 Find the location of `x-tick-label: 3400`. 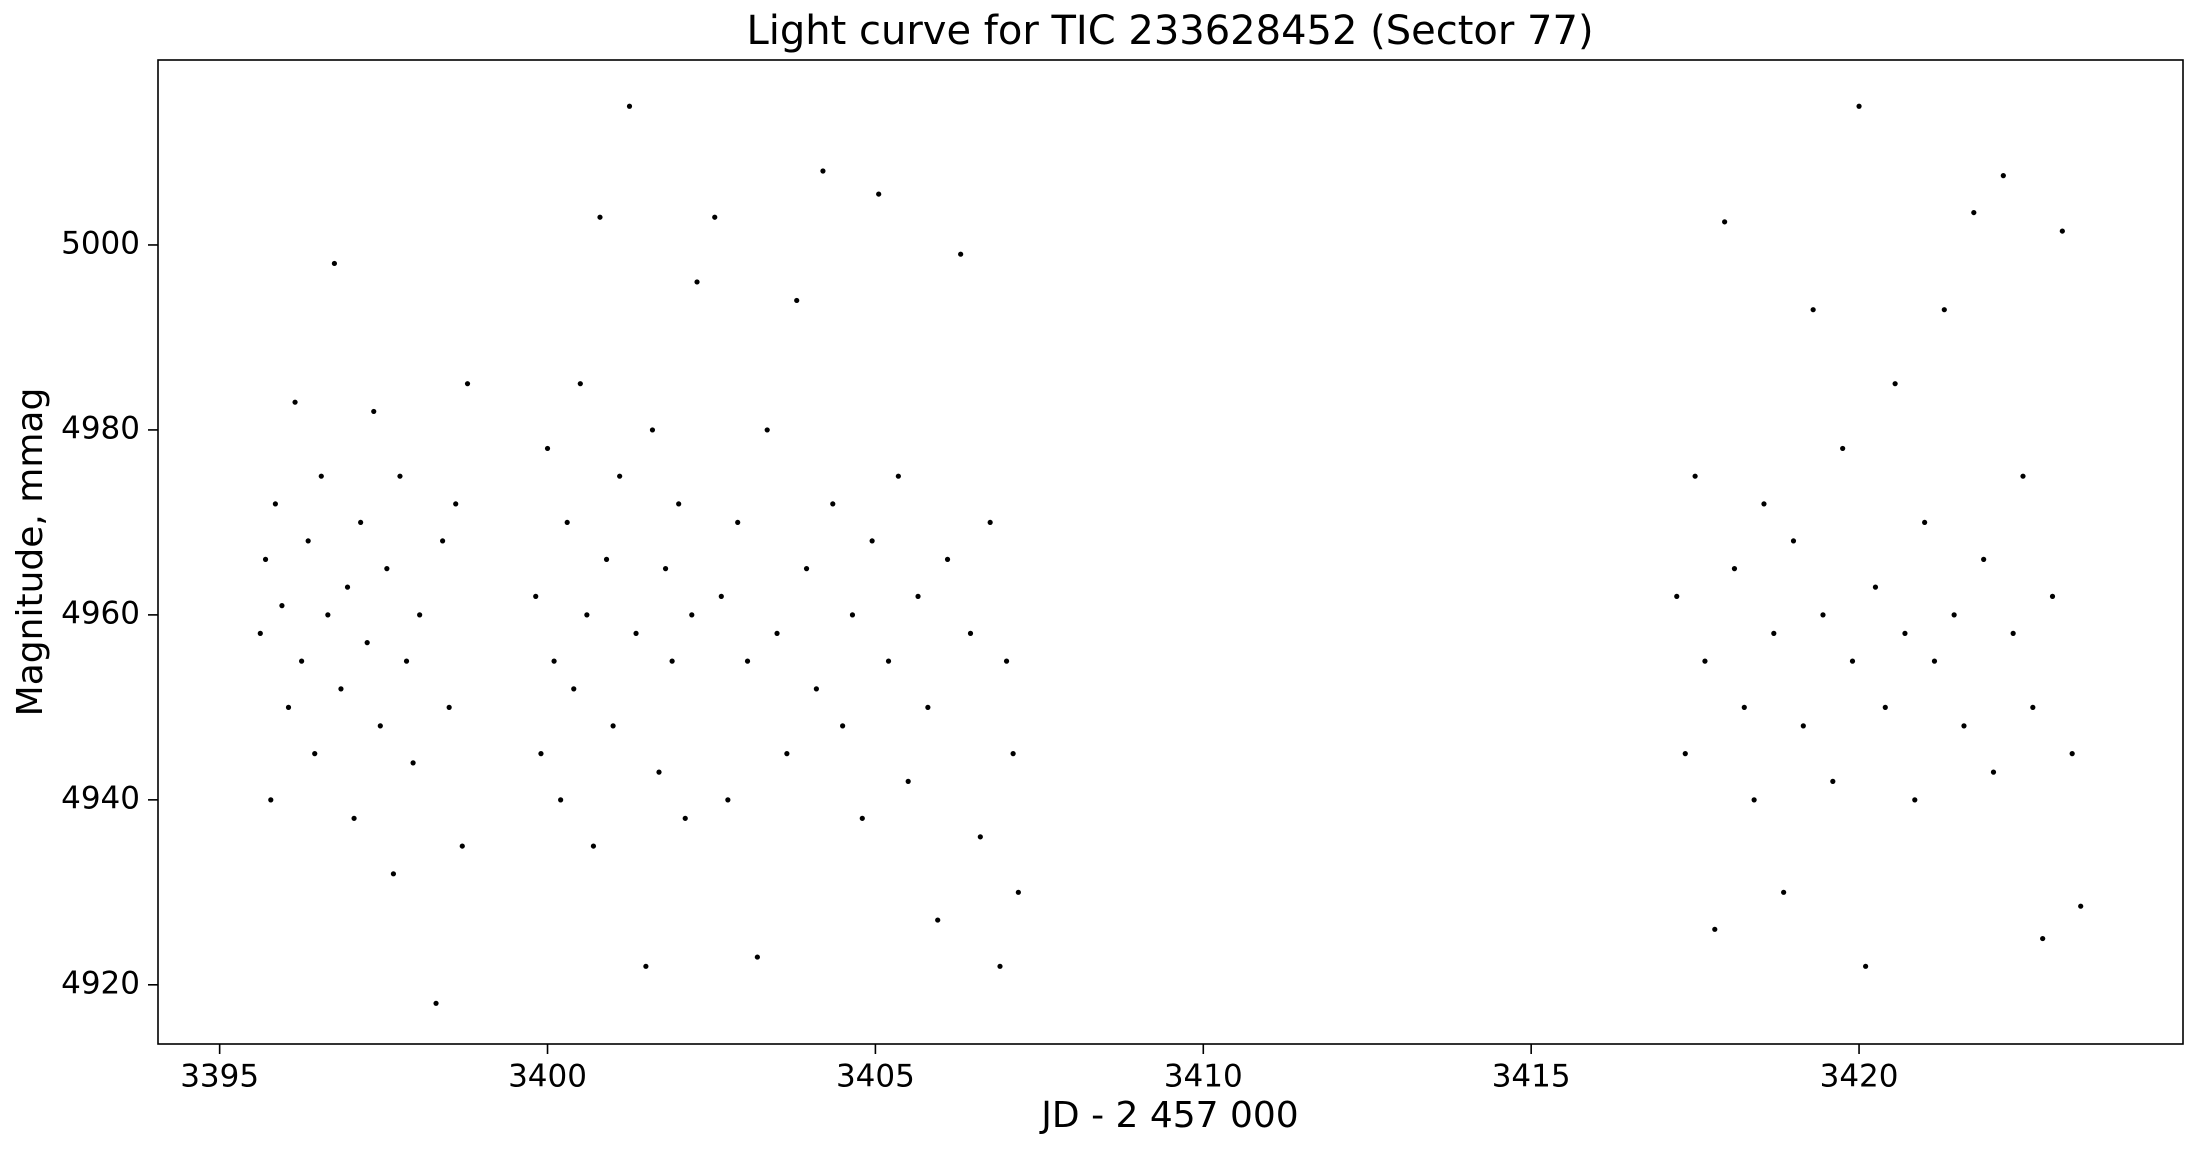

x-tick-label: 3400 is located at coordinates (547, 1077).